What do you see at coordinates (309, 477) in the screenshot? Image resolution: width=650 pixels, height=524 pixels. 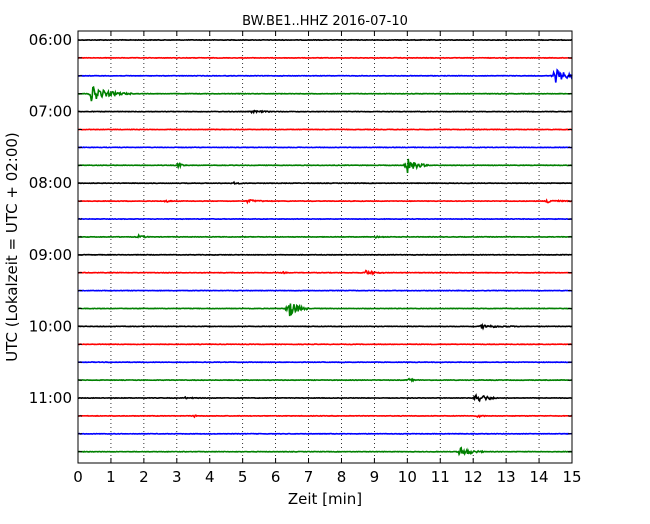 I see `x-tick-label: 7` at bounding box center [309, 477].